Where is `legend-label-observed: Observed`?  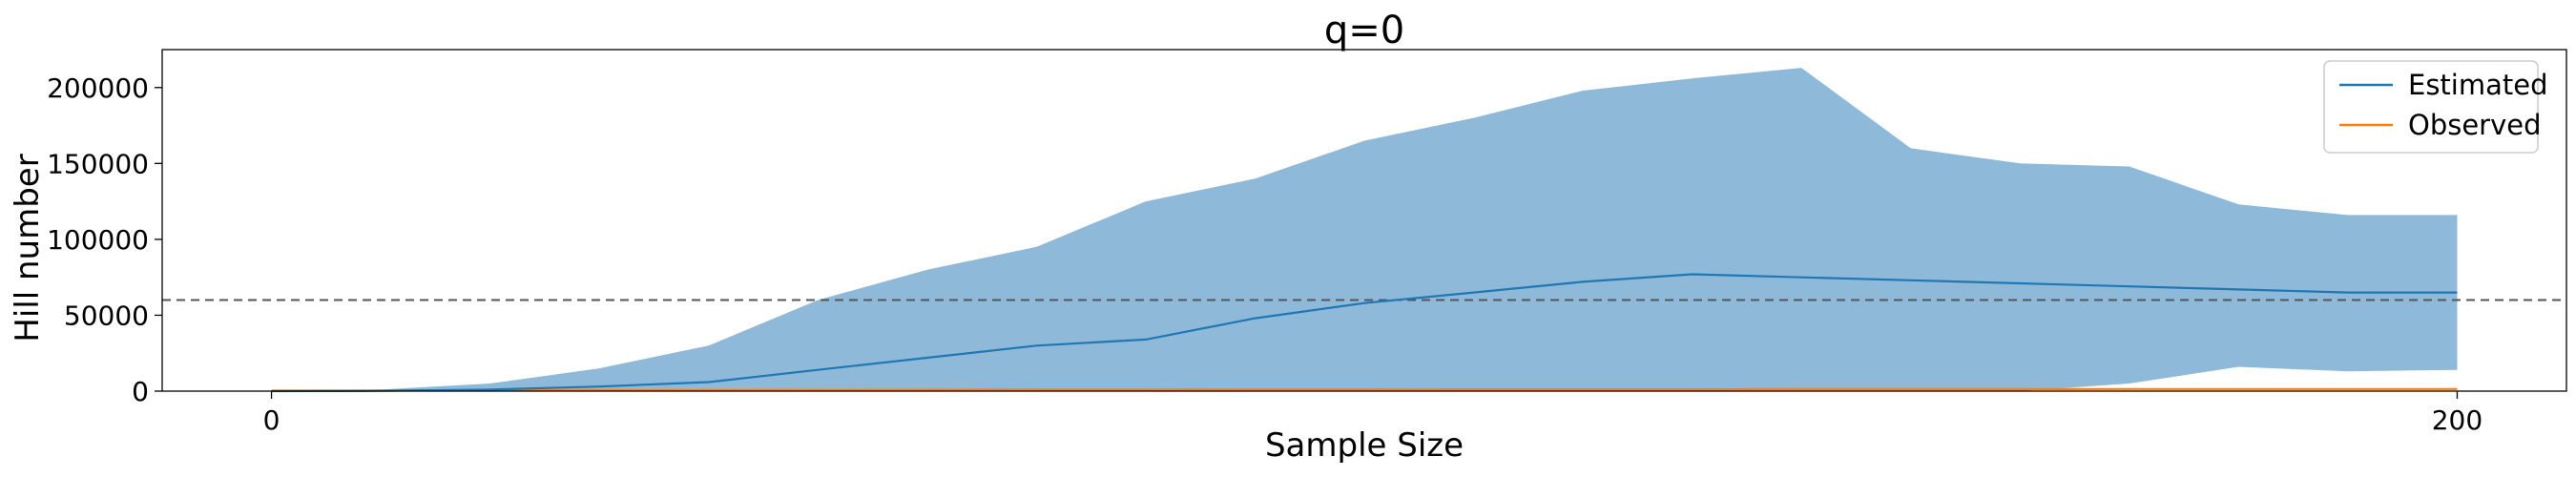
legend-label-observed: Observed is located at coordinates (2475, 125).